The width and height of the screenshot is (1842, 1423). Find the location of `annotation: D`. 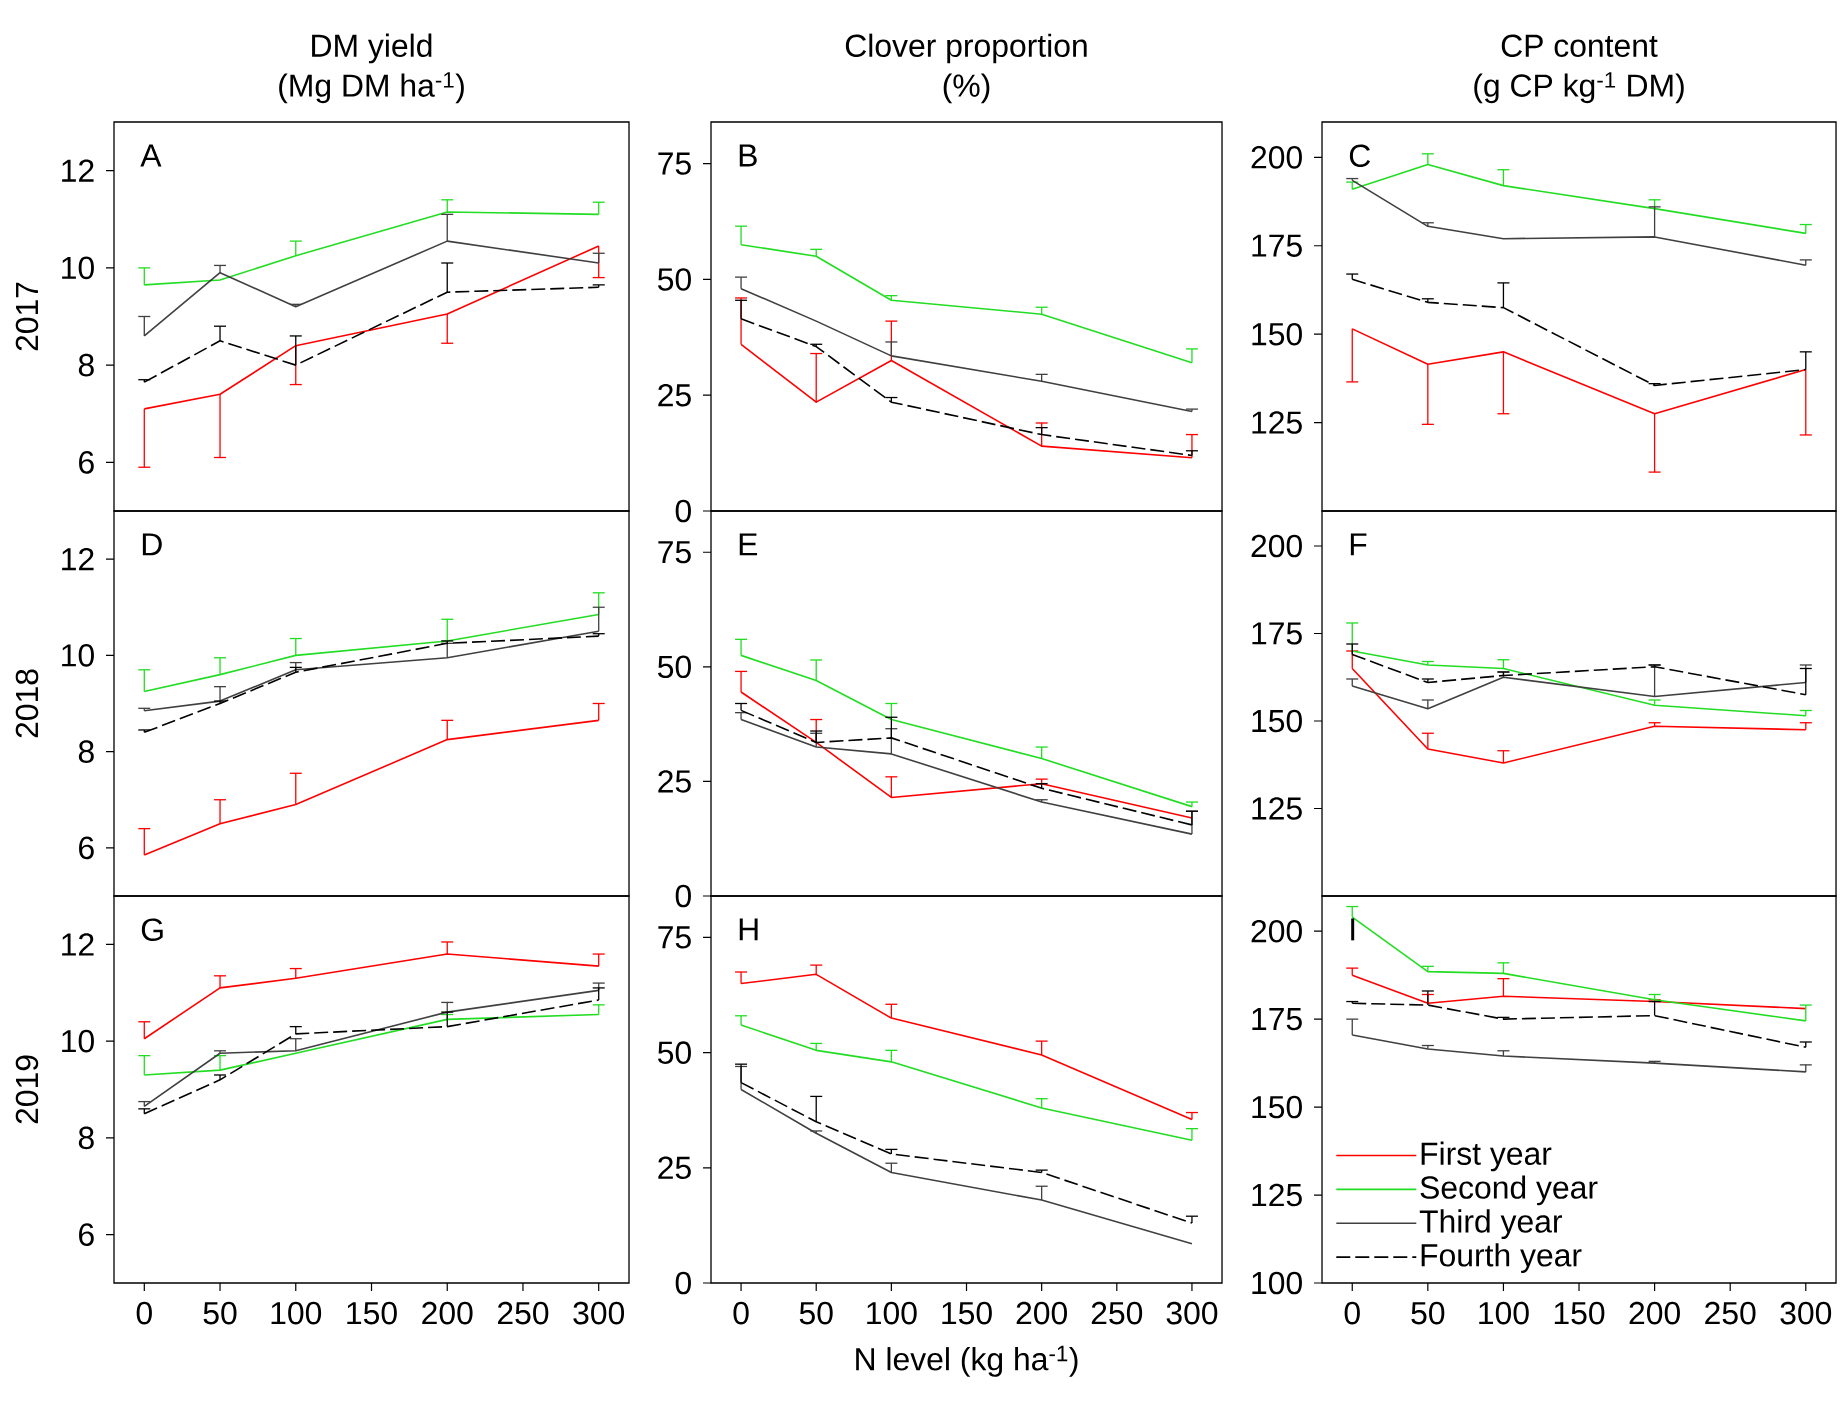

annotation: D is located at coordinates (152, 544).